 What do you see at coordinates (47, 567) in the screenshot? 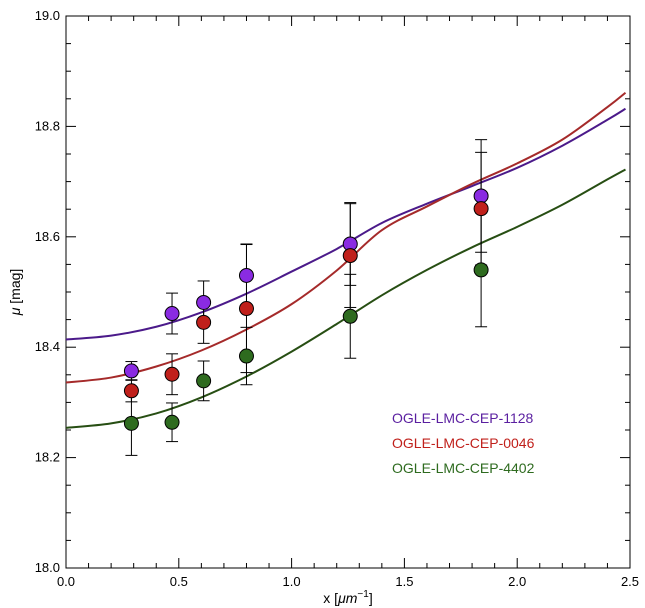
I see `y-tick-label: 18.0` at bounding box center [47, 567].